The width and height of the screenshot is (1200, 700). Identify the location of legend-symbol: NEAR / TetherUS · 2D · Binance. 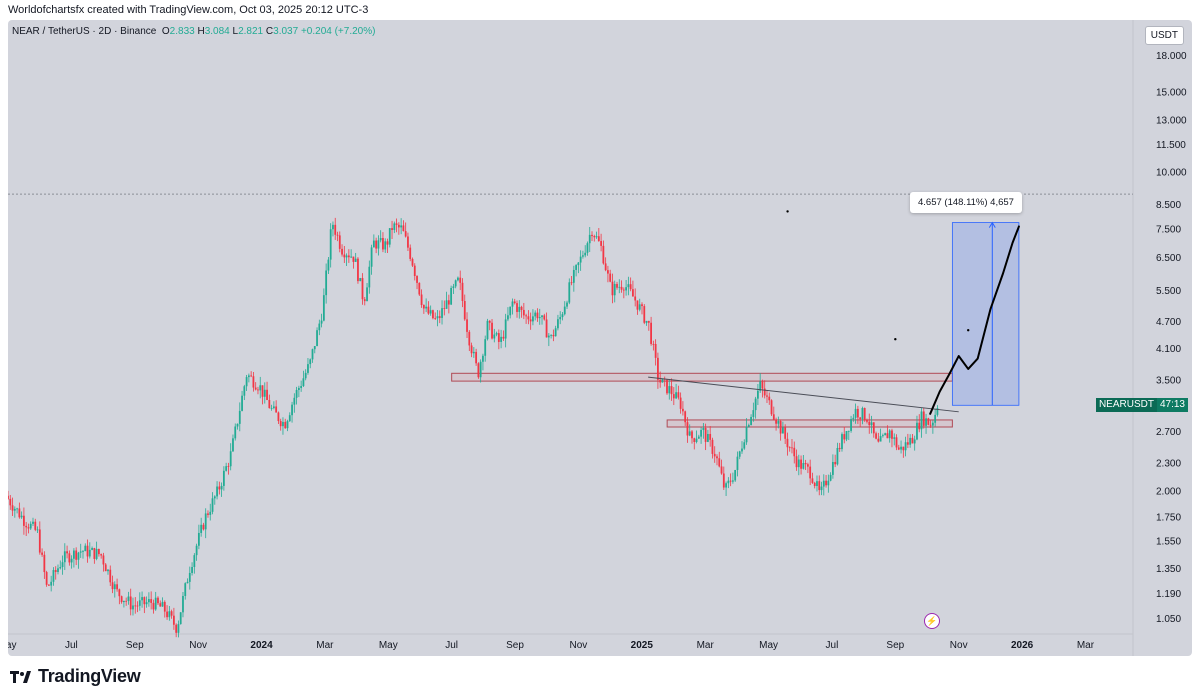
(84, 31).